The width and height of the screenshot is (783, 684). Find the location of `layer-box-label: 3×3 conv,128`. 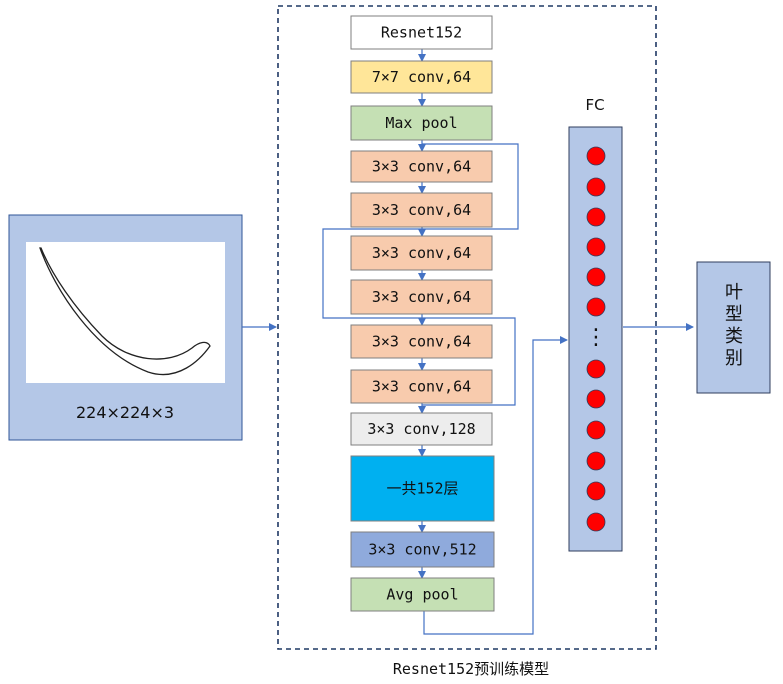

layer-box-label: 3×3 conv,128 is located at coordinates (421, 429).